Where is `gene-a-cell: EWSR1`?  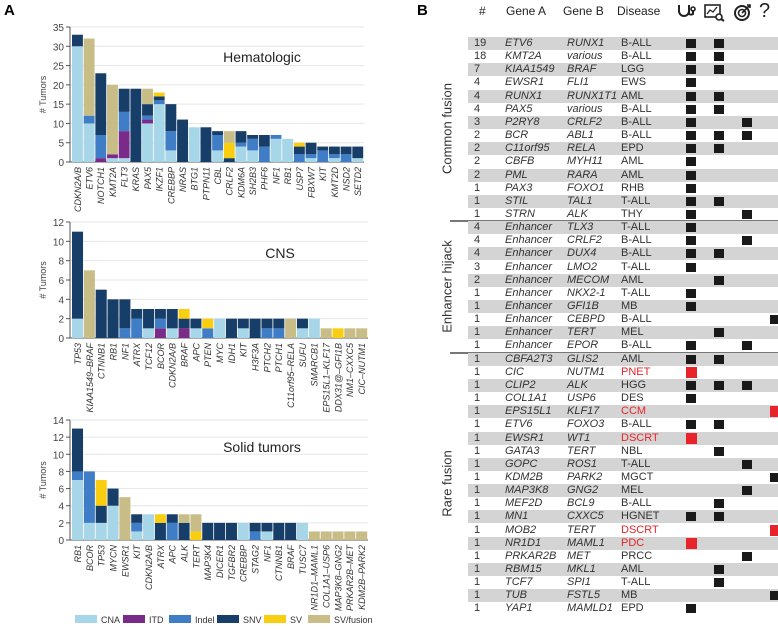 gene-a-cell: EWSR1 is located at coordinates (525, 437).